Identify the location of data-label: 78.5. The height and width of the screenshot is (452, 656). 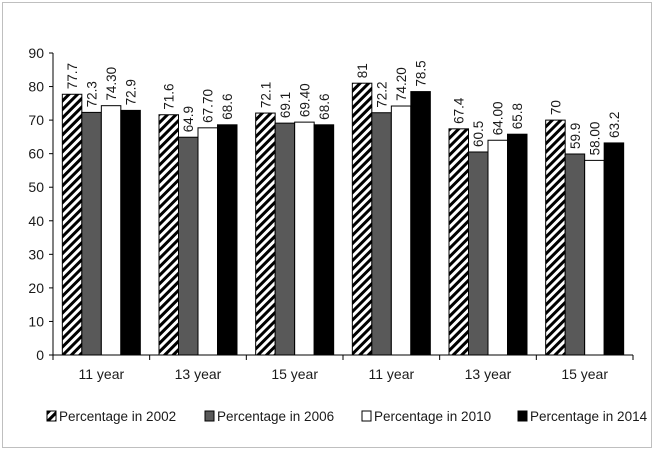
(421, 73).